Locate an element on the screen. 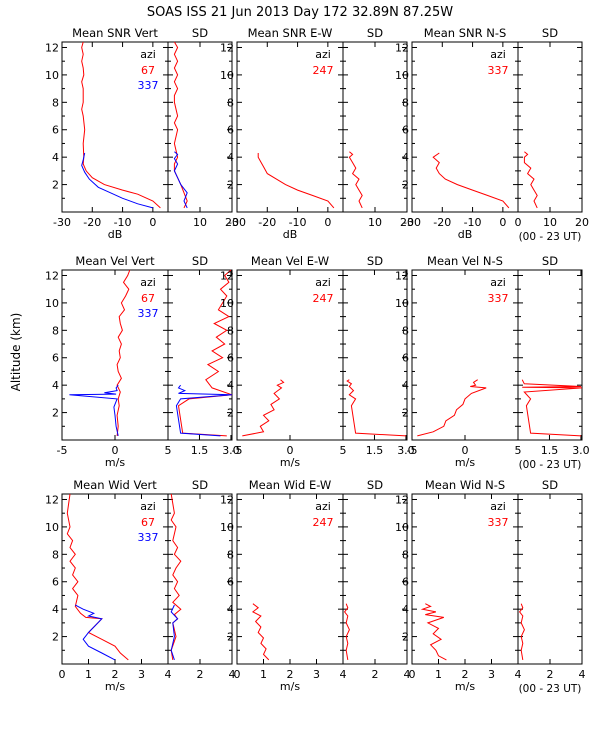 This screenshot has height=750, width=600. panel-title: Mean Wid E-W is located at coordinates (290, 485).